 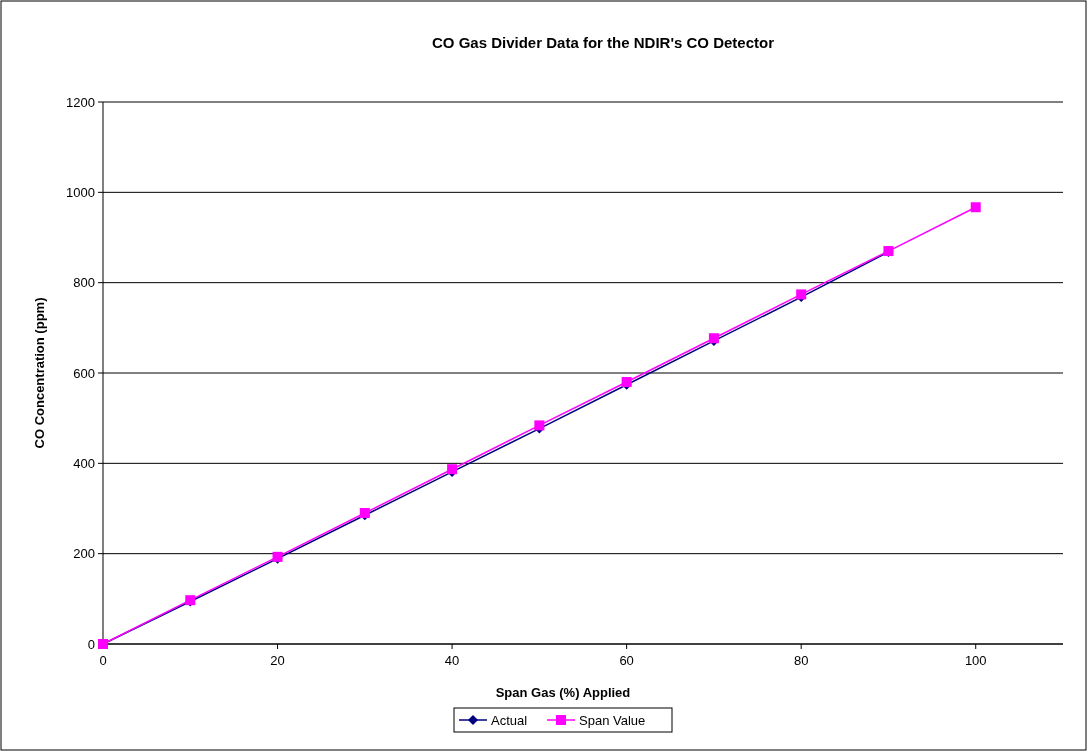 I want to click on y-tick-label: 1000, so click(x=80, y=192).